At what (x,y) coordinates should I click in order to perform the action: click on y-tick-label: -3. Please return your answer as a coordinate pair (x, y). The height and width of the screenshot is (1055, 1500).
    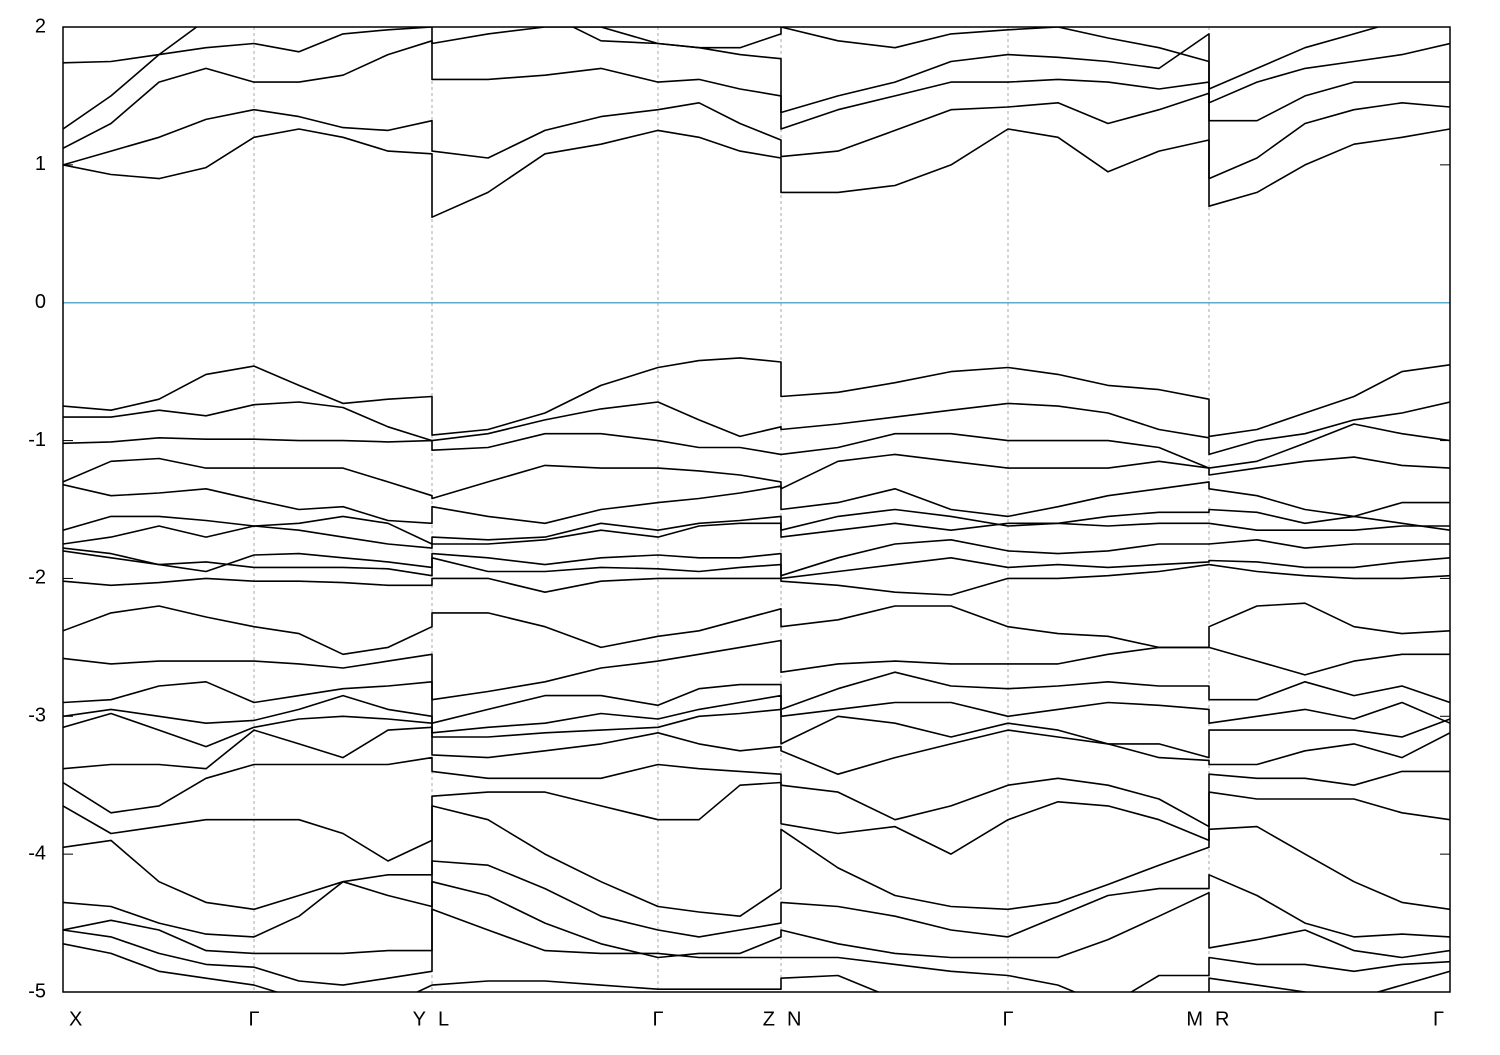
    Looking at the image, I should click on (37, 716).